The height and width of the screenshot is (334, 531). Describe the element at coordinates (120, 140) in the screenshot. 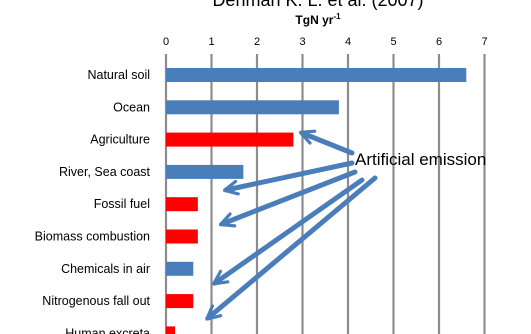

I see `category-label-agriculture: Agriculture` at that location.